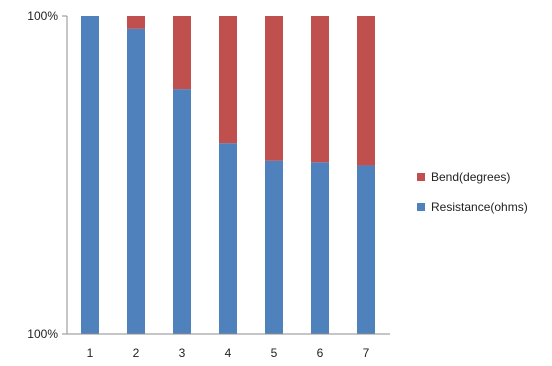 The height and width of the screenshot is (366, 552). I want to click on legend-label-resistance: Resistance(ohms), so click(479, 207).